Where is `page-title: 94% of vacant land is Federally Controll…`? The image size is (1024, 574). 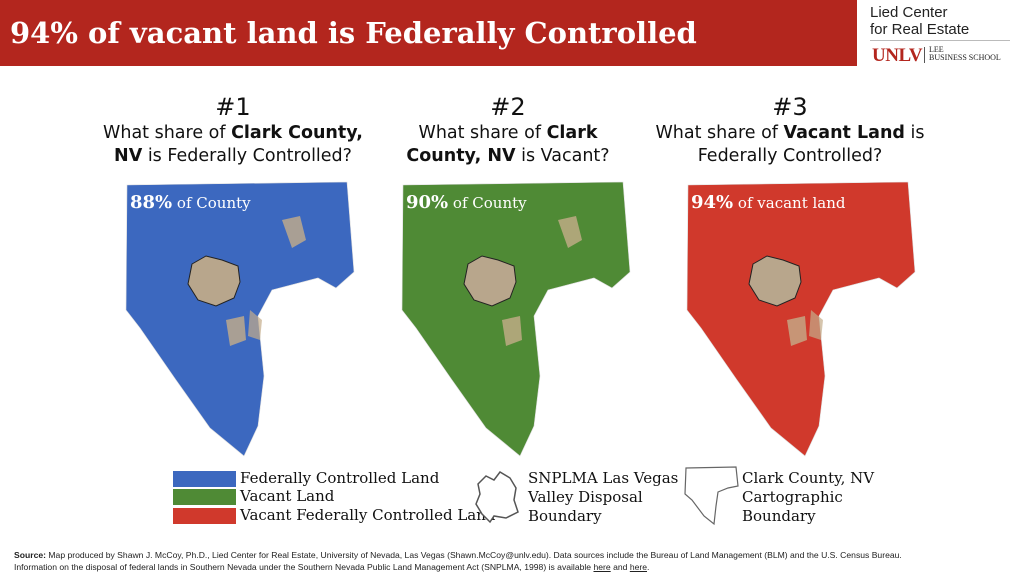
page-title: 94% of vacant land is Federally Controll… is located at coordinates (353, 33).